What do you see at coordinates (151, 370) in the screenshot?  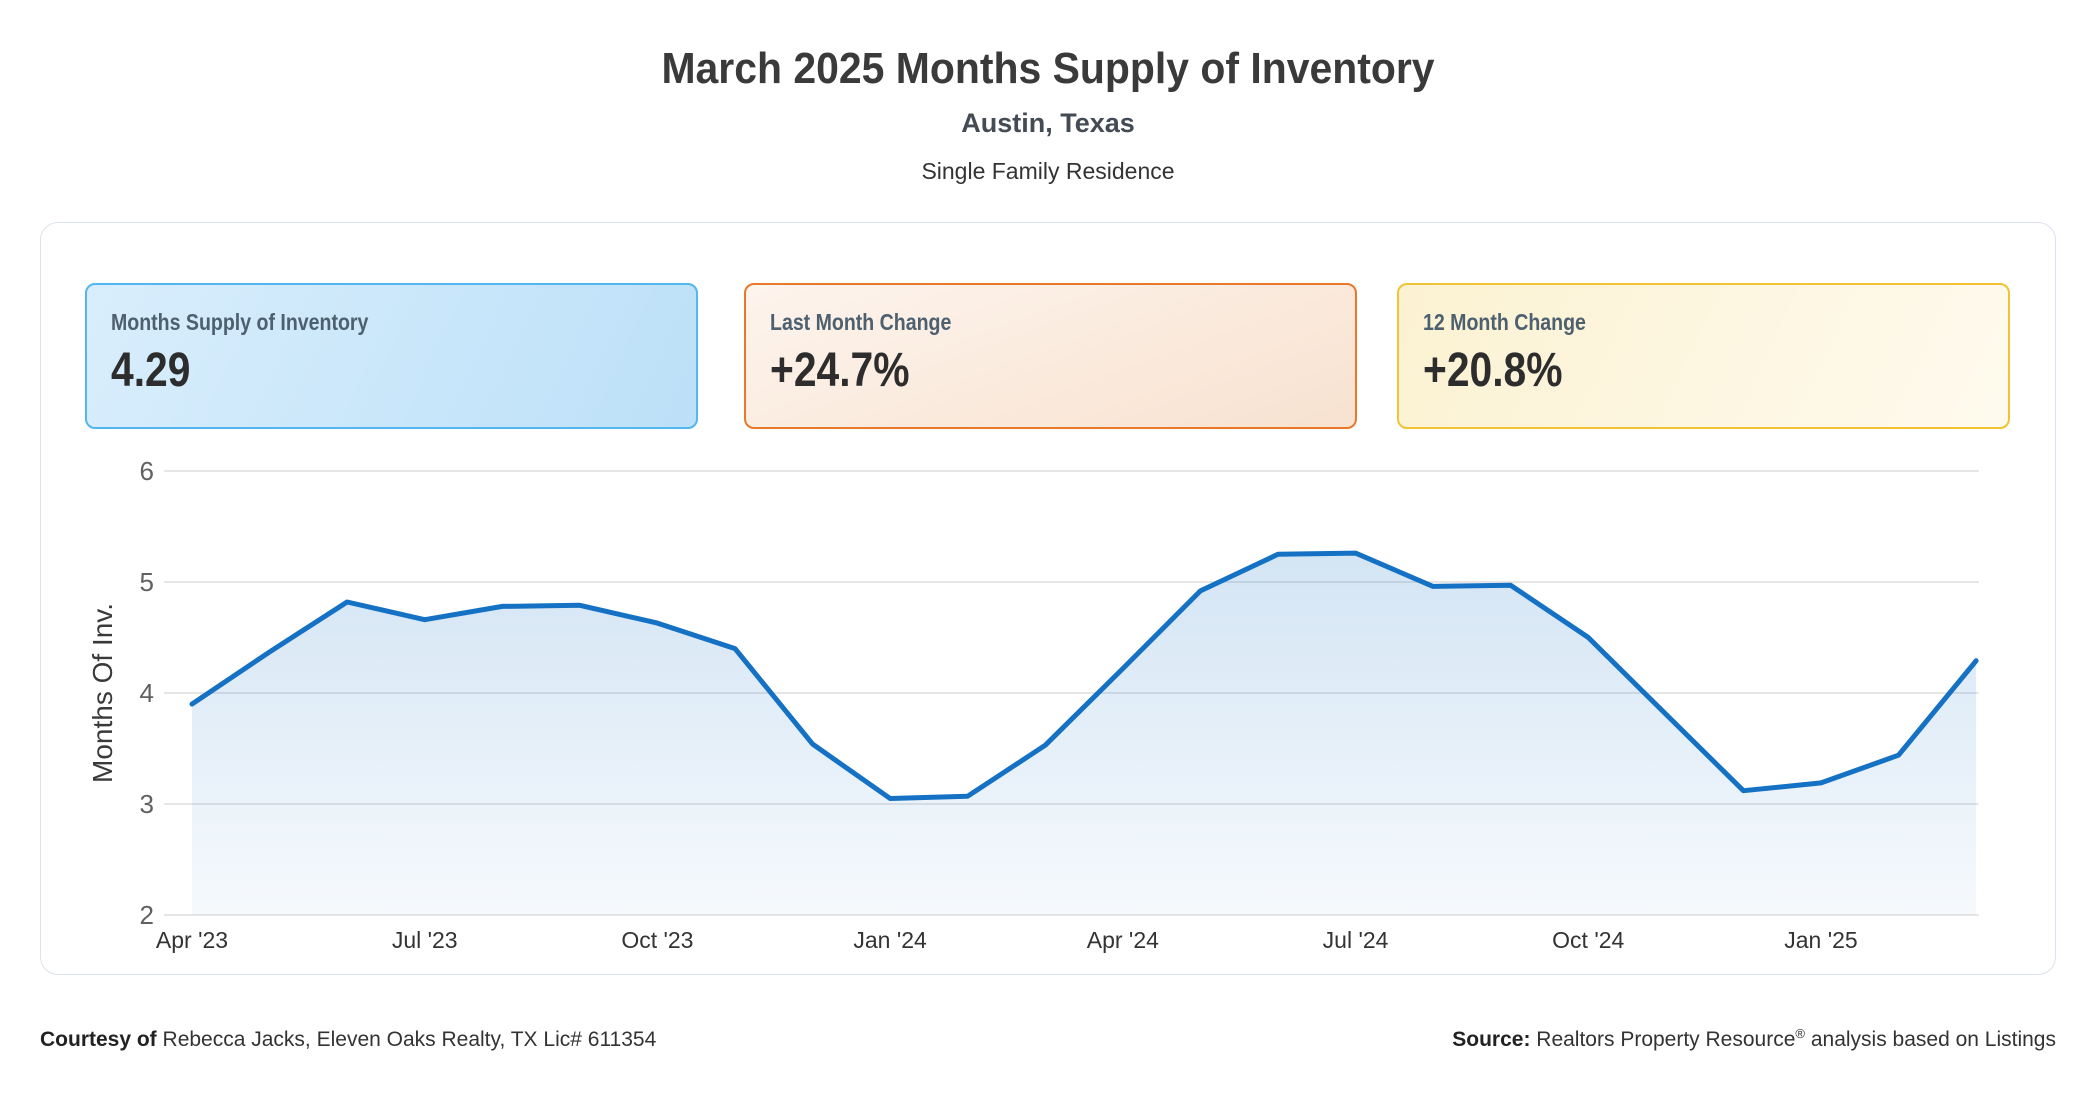 I see `stat-card-value: 4.29` at bounding box center [151, 370].